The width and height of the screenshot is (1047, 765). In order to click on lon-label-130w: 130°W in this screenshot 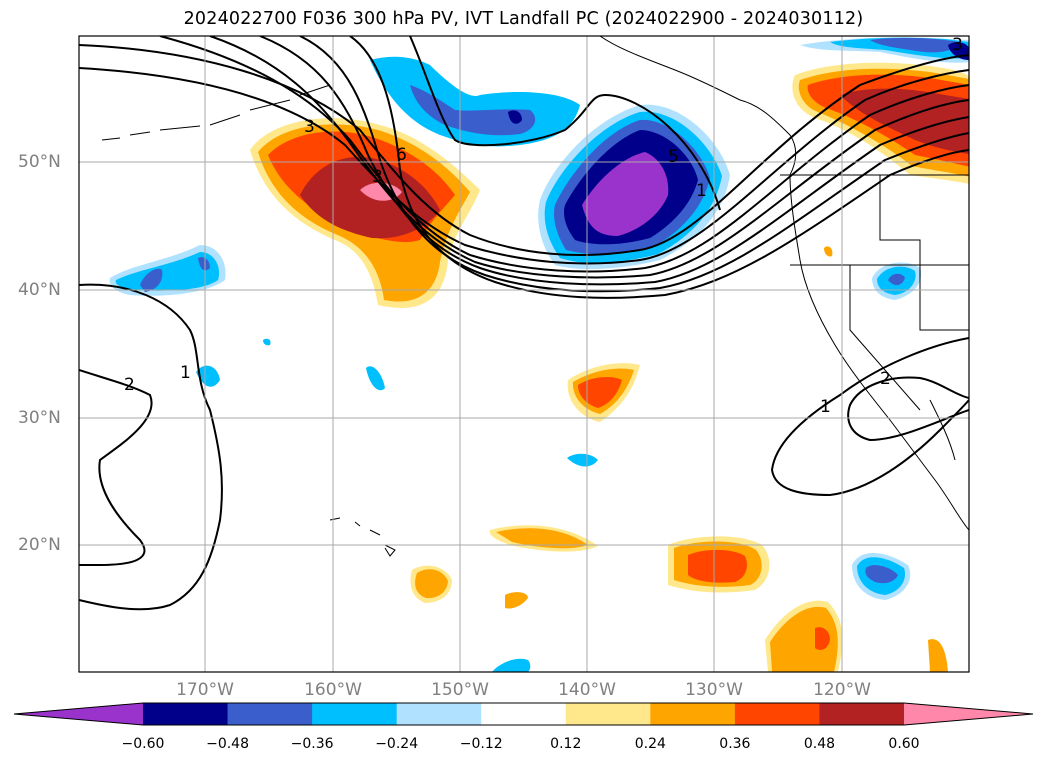, I will do `click(714, 690)`.